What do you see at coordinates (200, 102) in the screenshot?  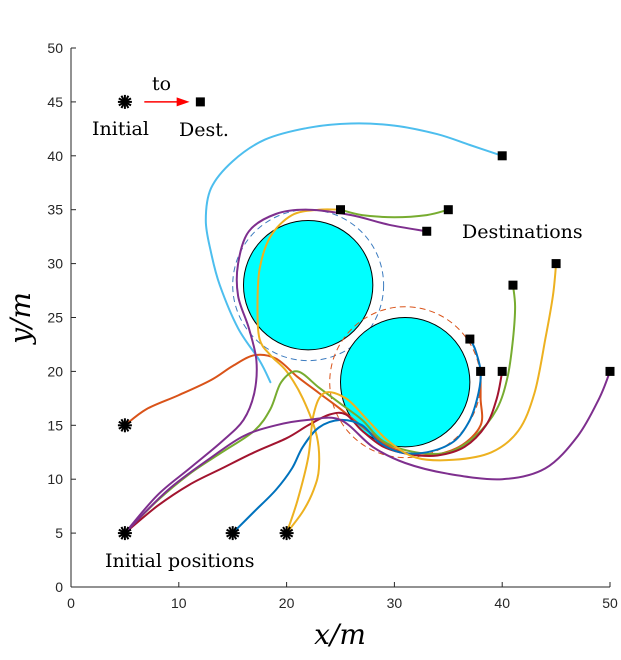 I see `legend-destination-marker` at bounding box center [200, 102].